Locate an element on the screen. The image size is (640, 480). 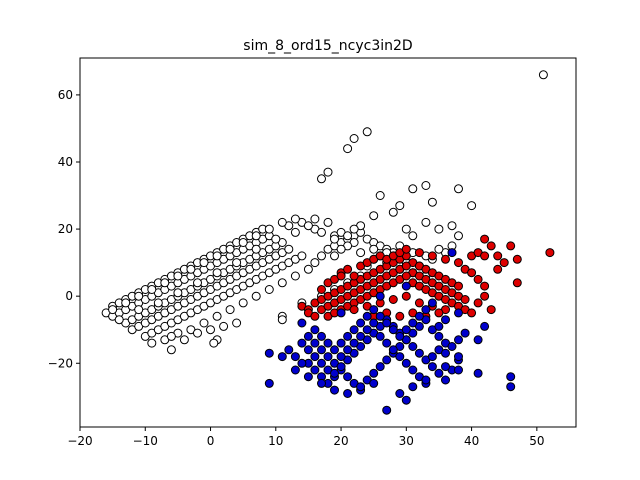
chart-title: sim_8_ord15_ncyc3in2D is located at coordinates (327, 46).